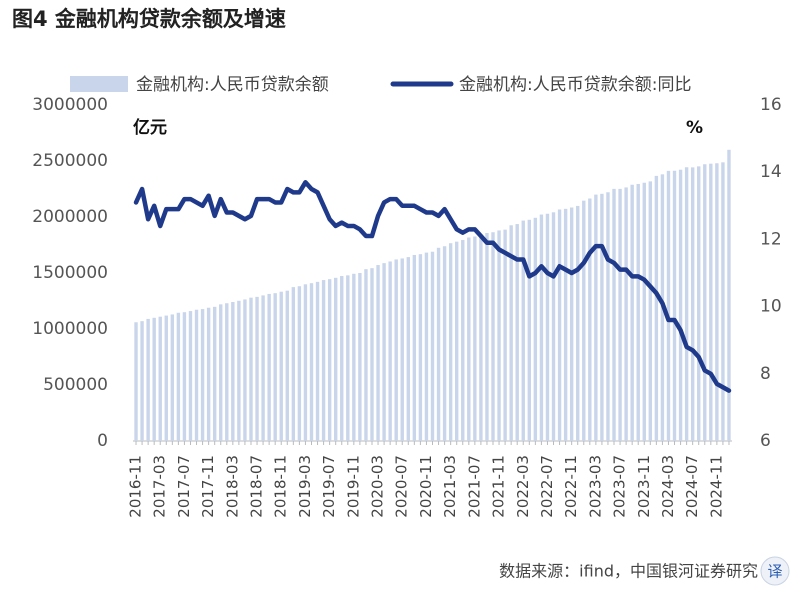 This screenshot has width=800, height=601. I want to click on x-tick-label: 2019-11, so click(353, 486).